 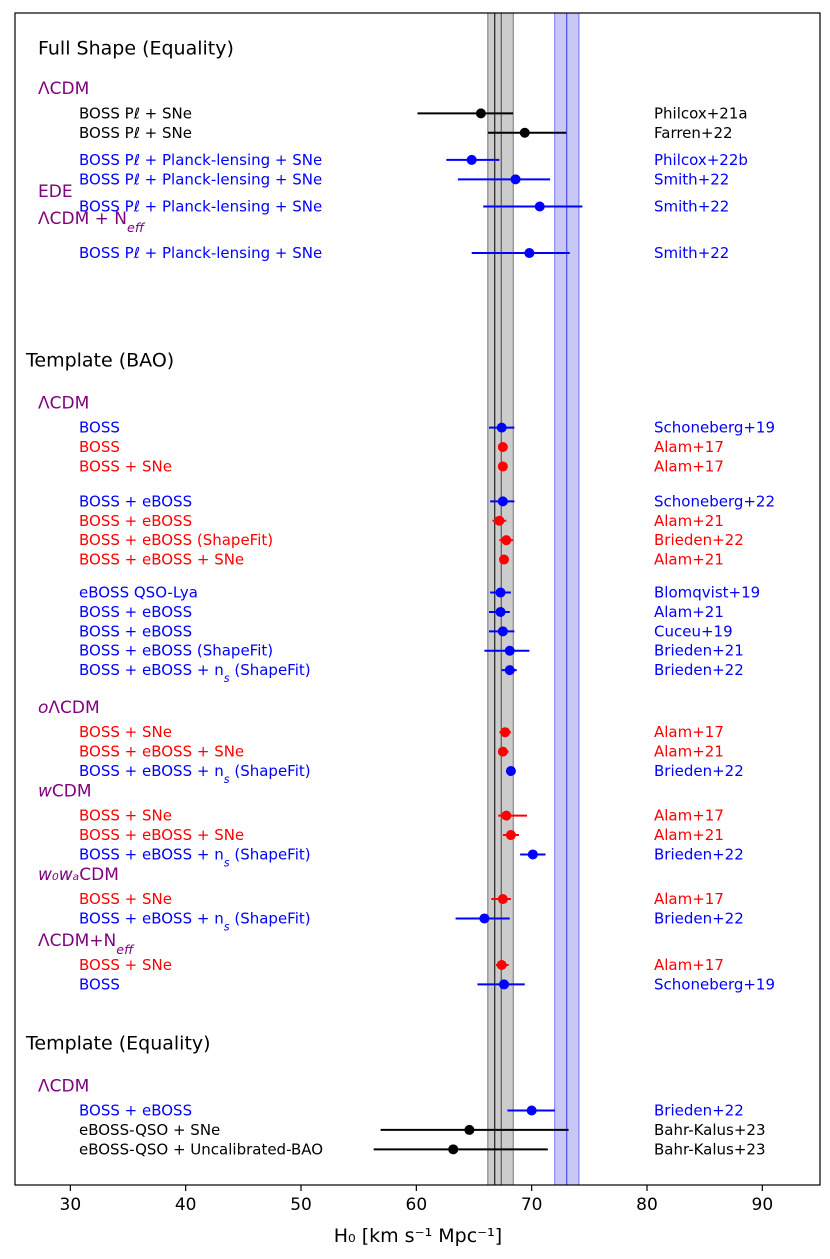 I want to click on x-axis: 30 40 50 60 70 80 90, so click(x=417, y=1200).